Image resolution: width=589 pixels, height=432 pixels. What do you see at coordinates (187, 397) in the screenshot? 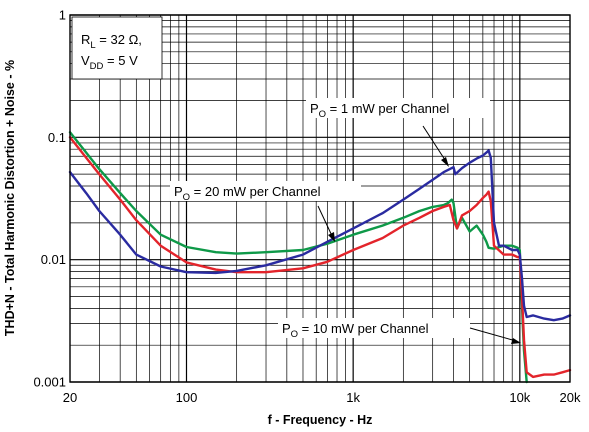
I see `x-tick-label: 100` at bounding box center [187, 397].